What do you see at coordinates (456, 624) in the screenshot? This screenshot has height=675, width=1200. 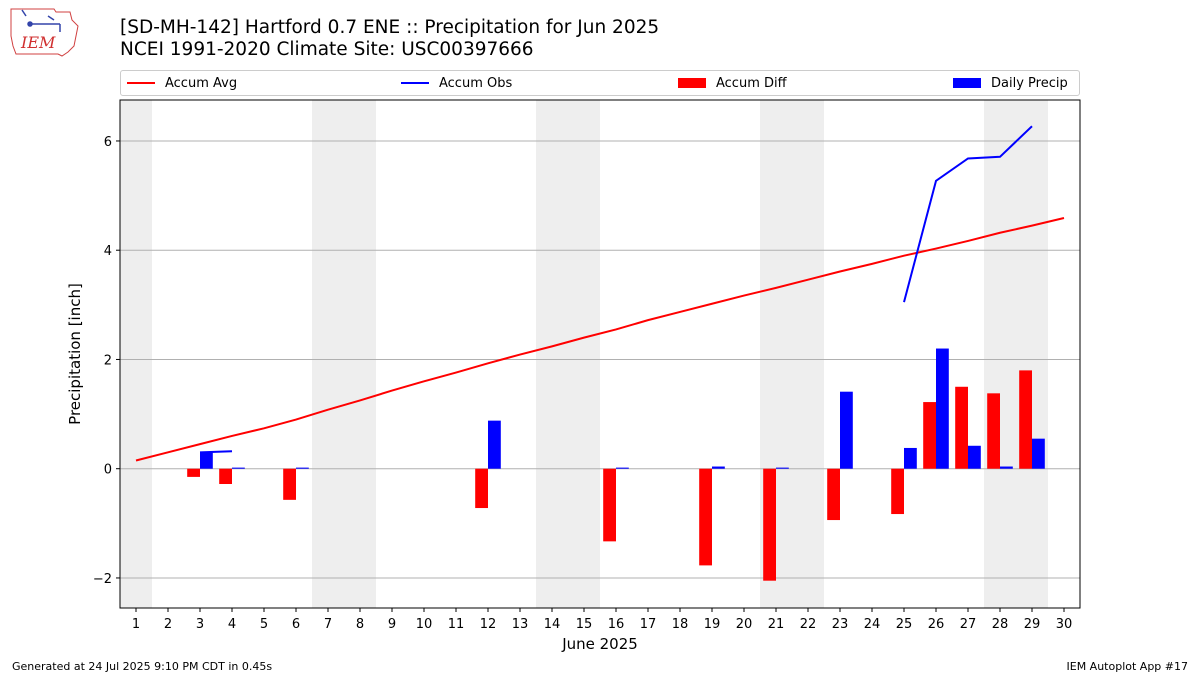 I see `x-tick-label: 11` at bounding box center [456, 624].